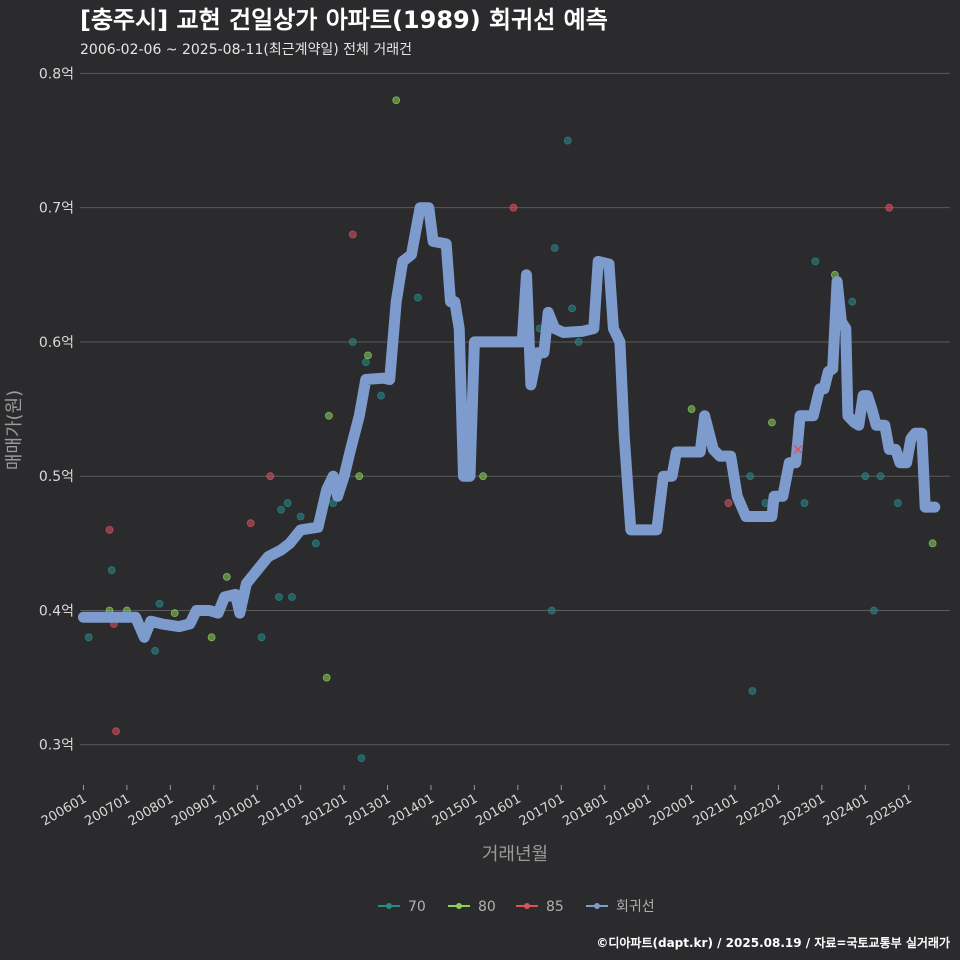 This screenshot has width=960, height=960. I want to click on annotation-markers, so click(798, 449).